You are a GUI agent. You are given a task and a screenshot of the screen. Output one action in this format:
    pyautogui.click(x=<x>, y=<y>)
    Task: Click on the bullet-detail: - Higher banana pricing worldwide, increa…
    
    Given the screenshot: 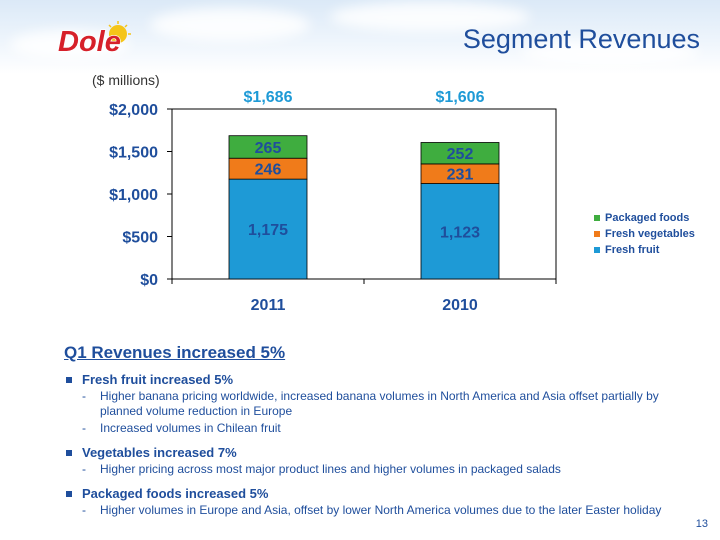 What is the action you would take?
    pyautogui.click(x=370, y=403)
    